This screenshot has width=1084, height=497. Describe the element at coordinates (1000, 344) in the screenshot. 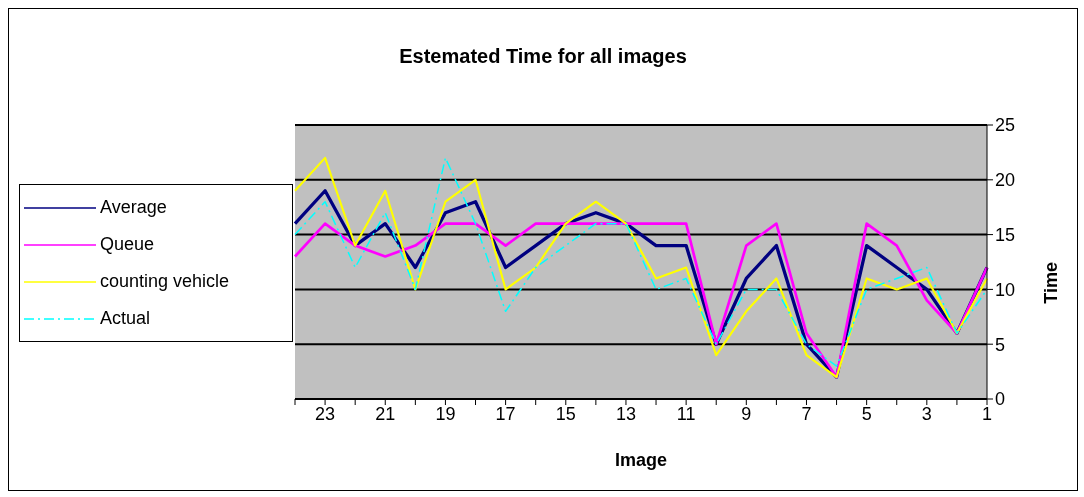

I see `y-tick-label: 5` at that location.